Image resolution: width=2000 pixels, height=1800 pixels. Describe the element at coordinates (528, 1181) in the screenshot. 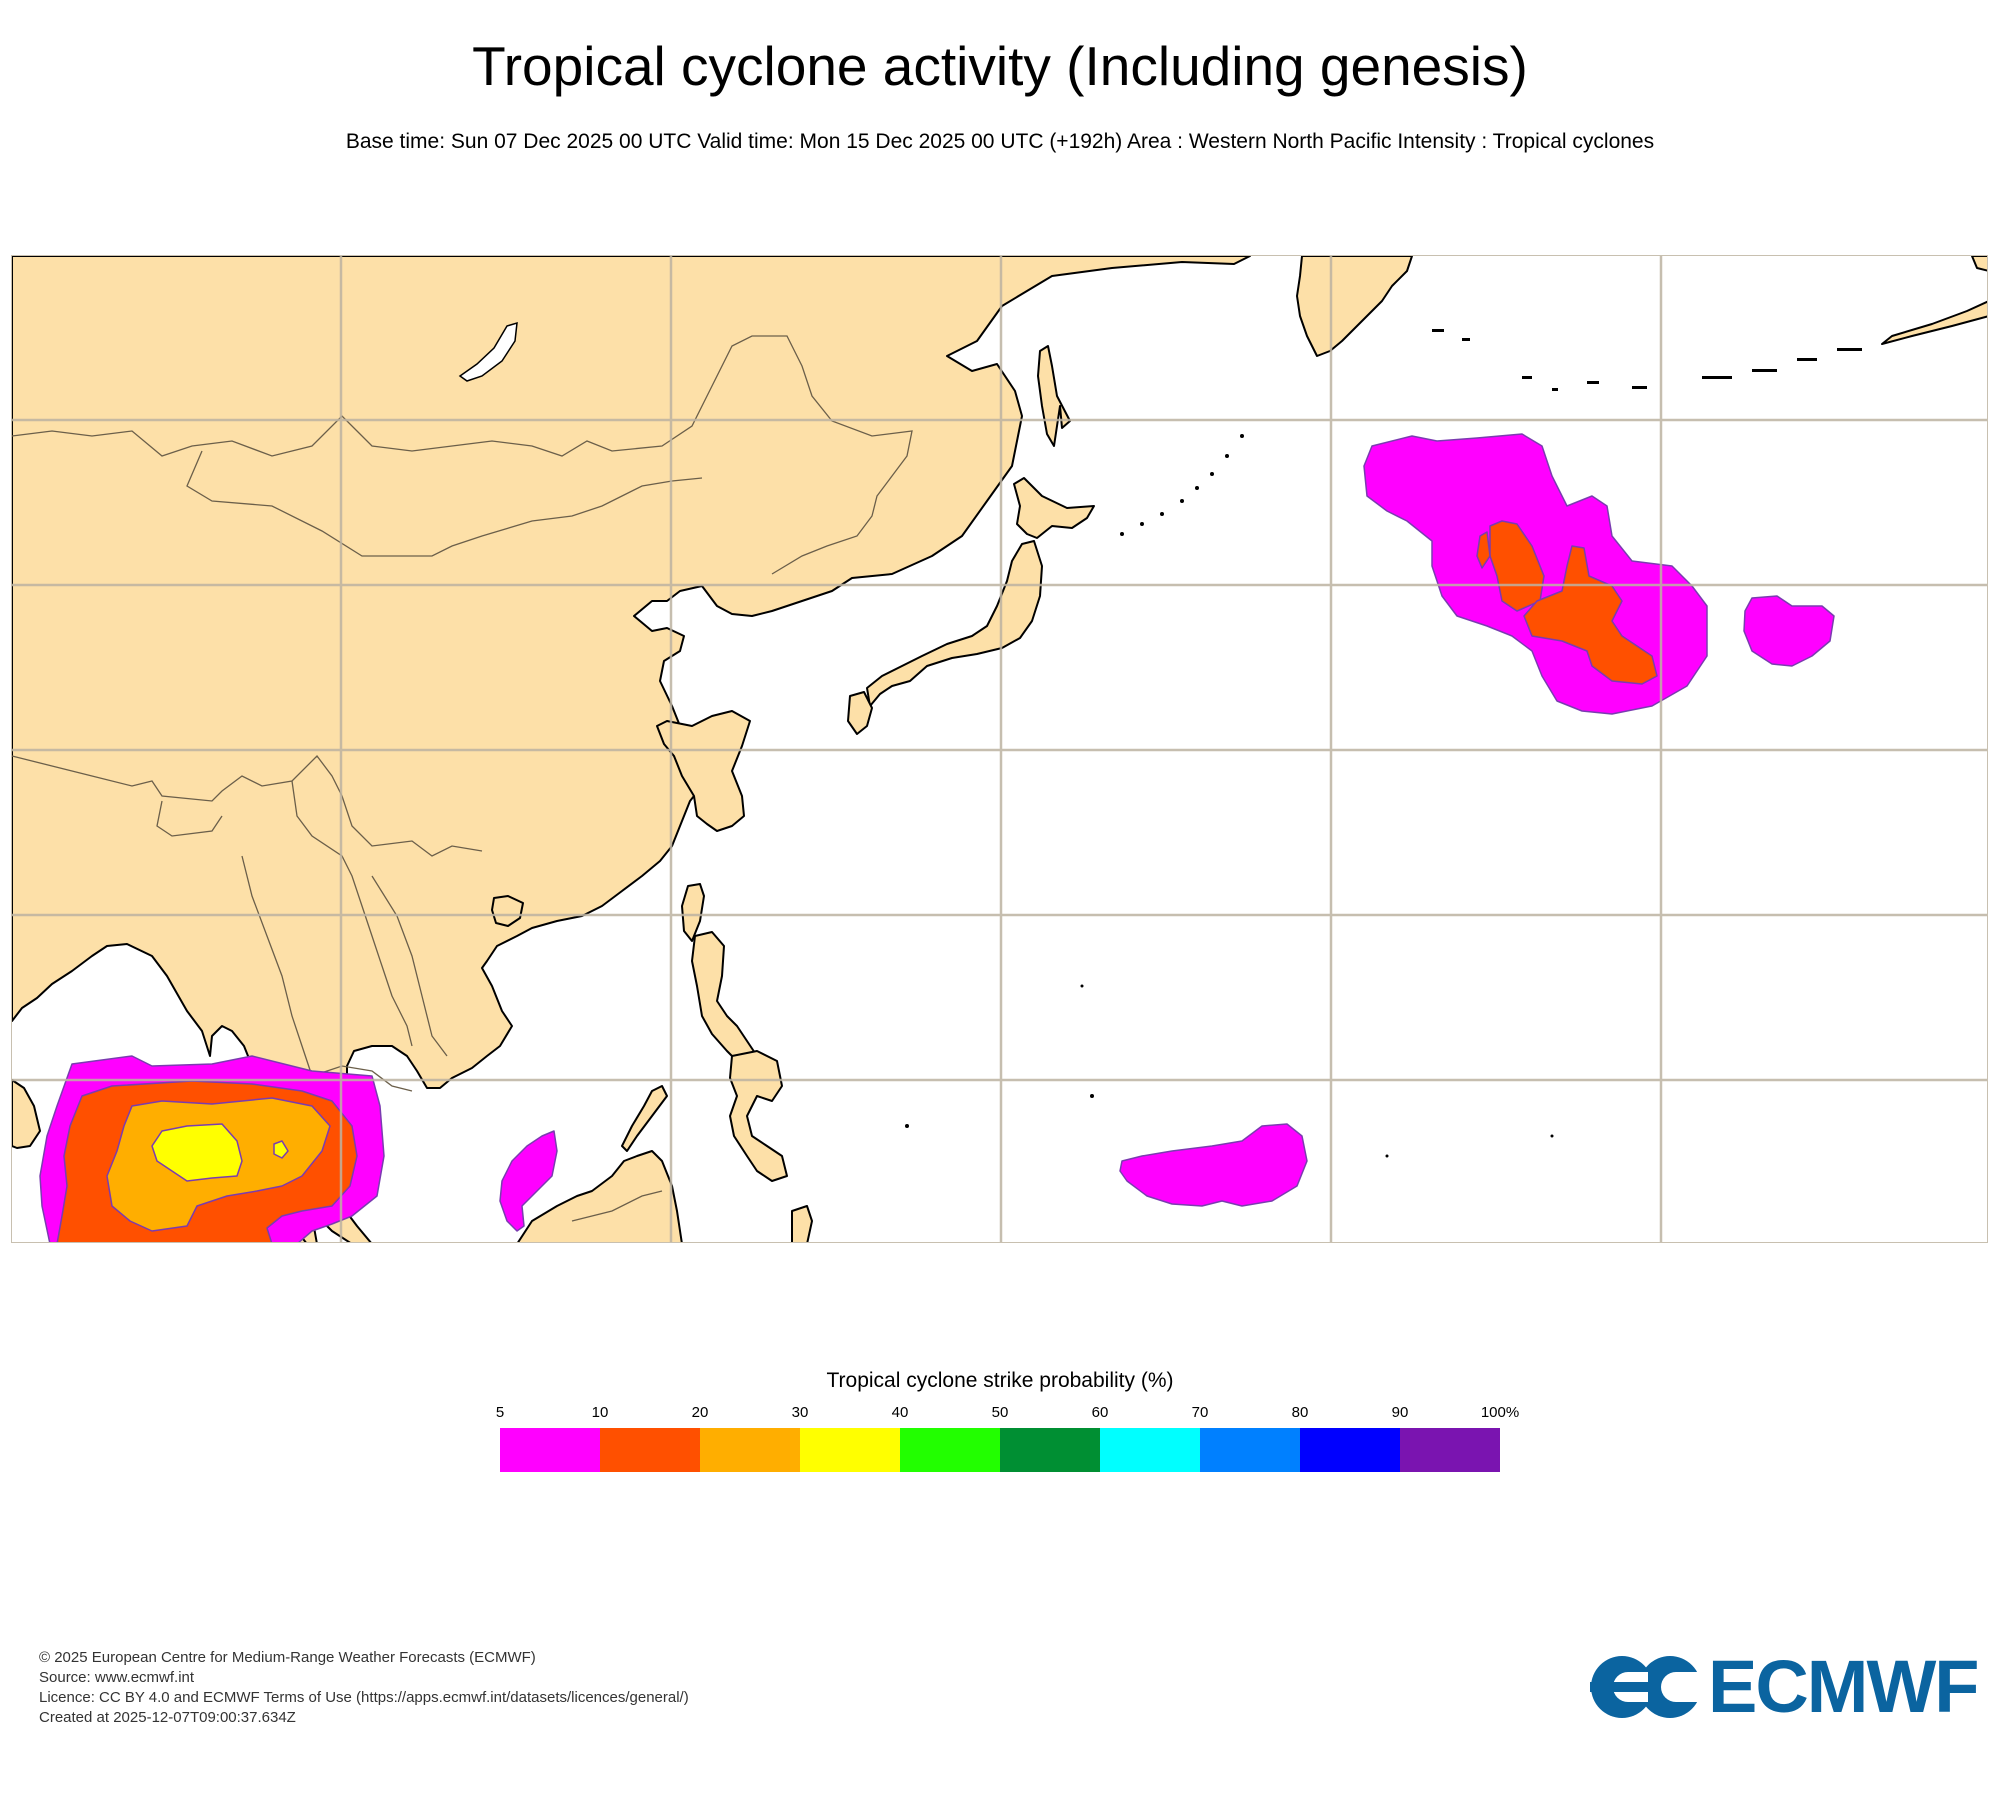

I see `contour-5pct-borneo` at that location.